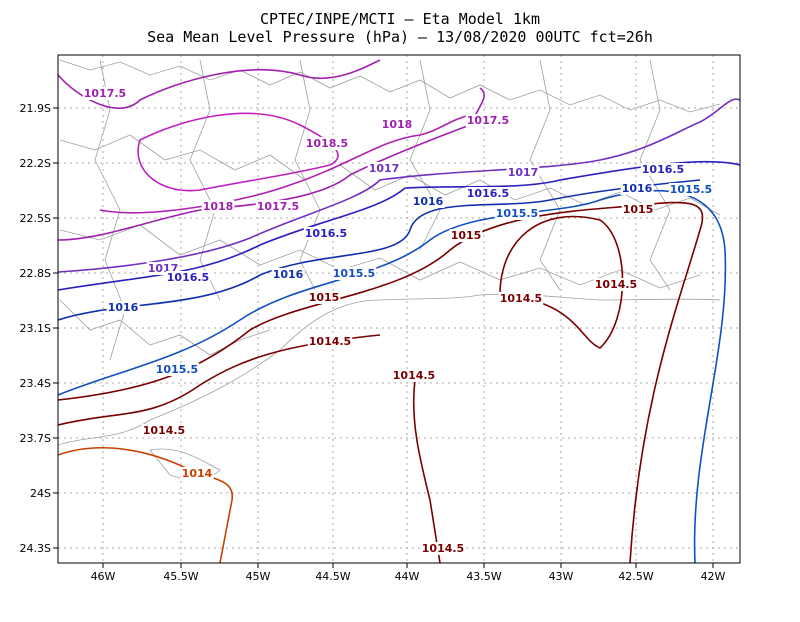 The image size is (800, 622). Describe the element at coordinates (103, 576) in the screenshot. I see `lon-label: 46W` at that location.